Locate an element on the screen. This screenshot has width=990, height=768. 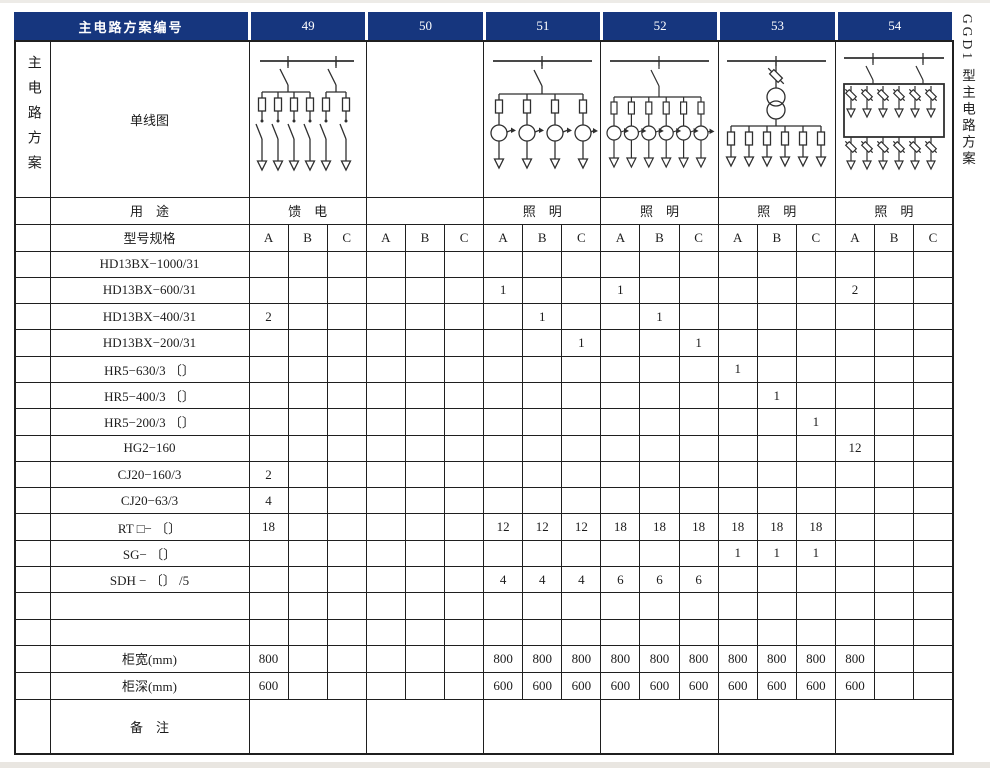
scheme-number-49: 49 is located at coordinates (307, 26).